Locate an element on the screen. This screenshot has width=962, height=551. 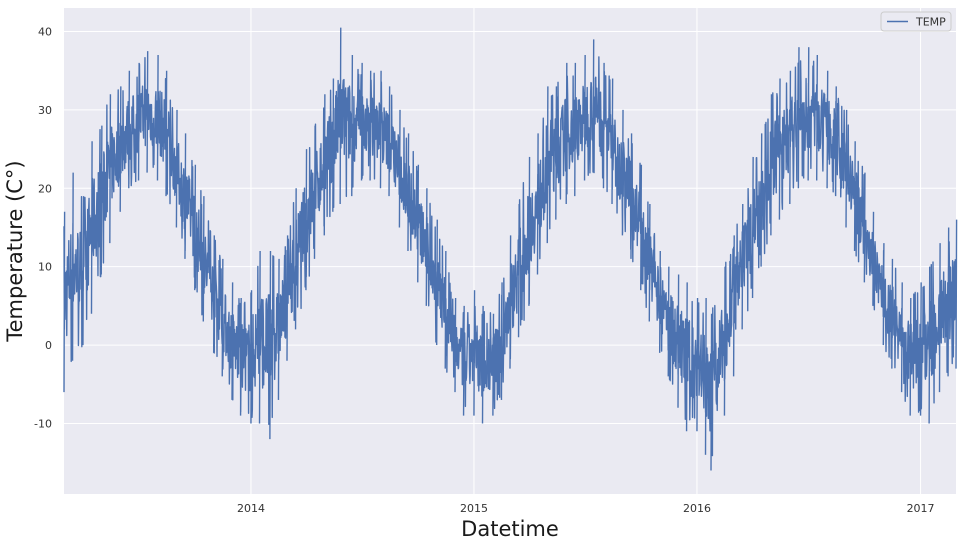
x-tick-label: 2017 is located at coordinates (921, 508).